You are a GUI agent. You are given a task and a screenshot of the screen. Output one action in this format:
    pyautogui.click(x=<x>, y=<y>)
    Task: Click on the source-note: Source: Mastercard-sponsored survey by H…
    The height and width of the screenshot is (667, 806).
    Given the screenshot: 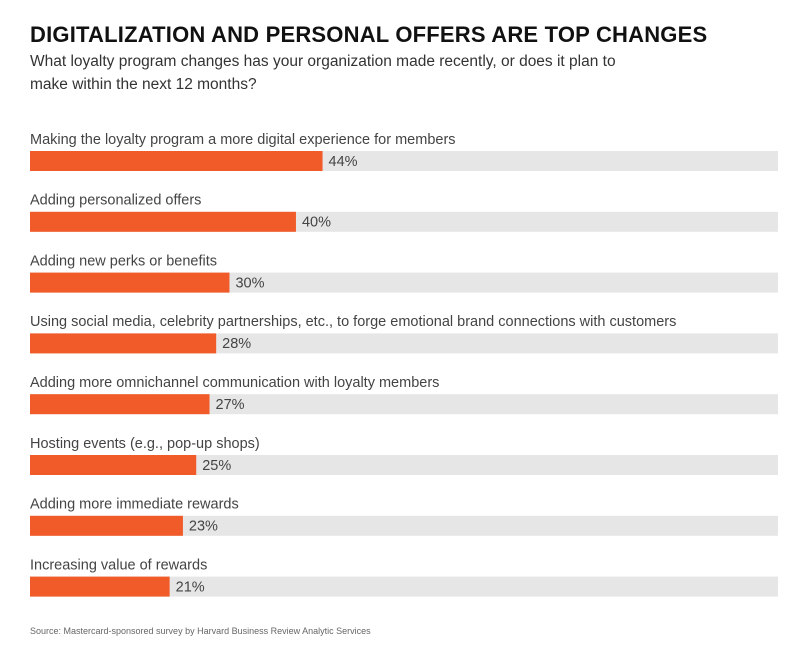 What is the action you would take?
    pyautogui.click(x=200, y=631)
    